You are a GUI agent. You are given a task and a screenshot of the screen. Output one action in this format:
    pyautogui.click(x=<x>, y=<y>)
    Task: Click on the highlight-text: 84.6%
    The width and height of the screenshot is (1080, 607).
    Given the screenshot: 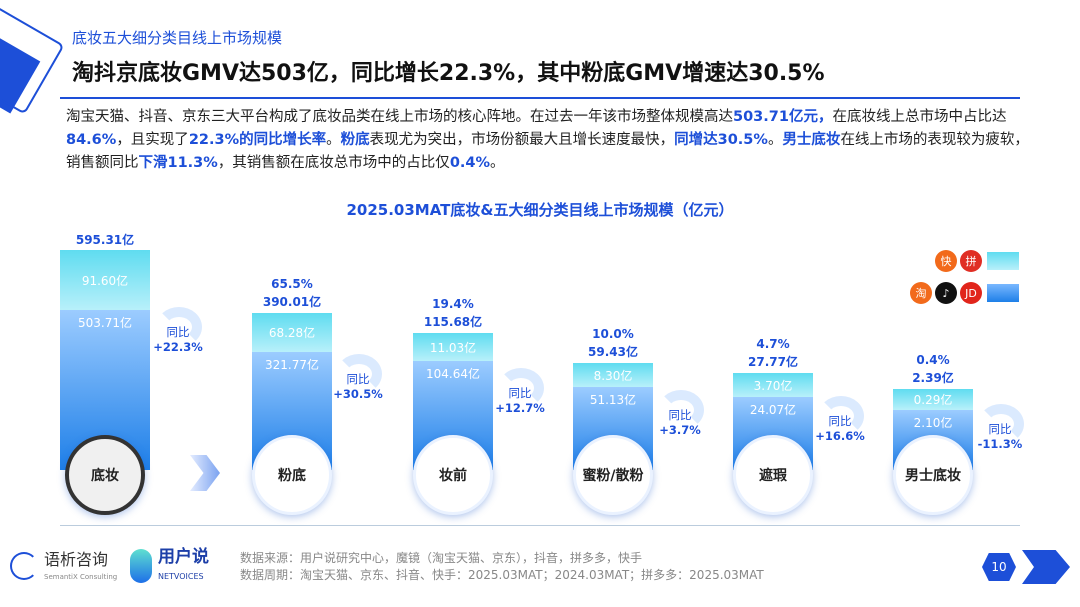 What is the action you would take?
    pyautogui.click(x=91, y=140)
    